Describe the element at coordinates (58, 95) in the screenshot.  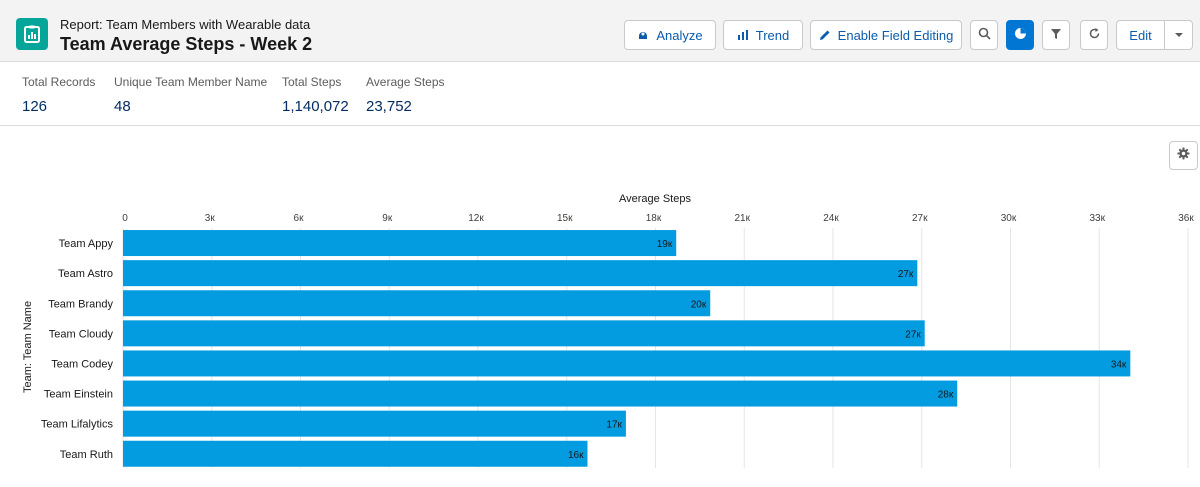
I see `summary-total-records: Total Records 126` at that location.